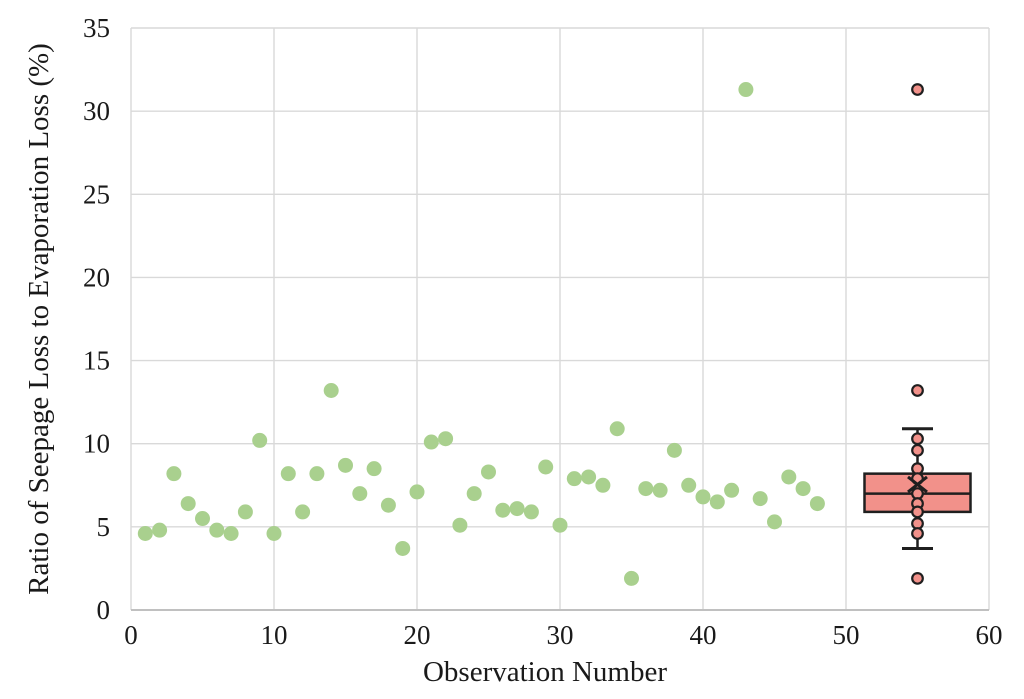  Describe the element at coordinates (917, 484) in the screenshot. I see `boxplot-mean-marker` at that location.